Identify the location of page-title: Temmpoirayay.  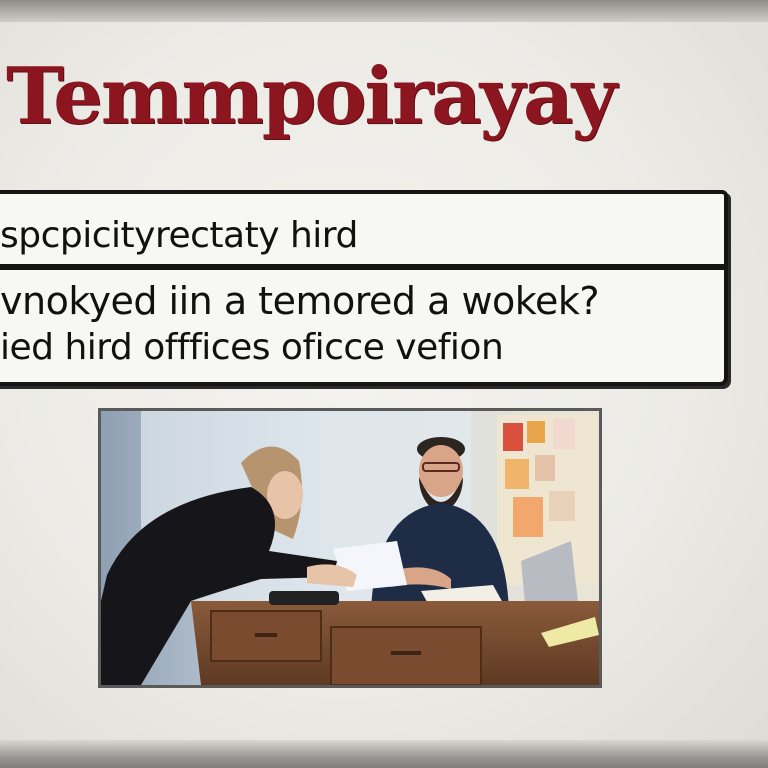
(311, 96).